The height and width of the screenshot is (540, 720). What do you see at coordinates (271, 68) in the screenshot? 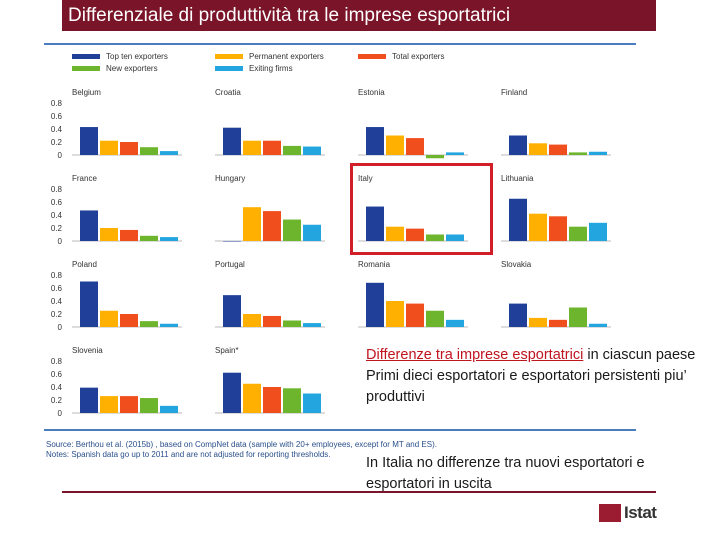
I see `legend-label: Exiting firms` at bounding box center [271, 68].